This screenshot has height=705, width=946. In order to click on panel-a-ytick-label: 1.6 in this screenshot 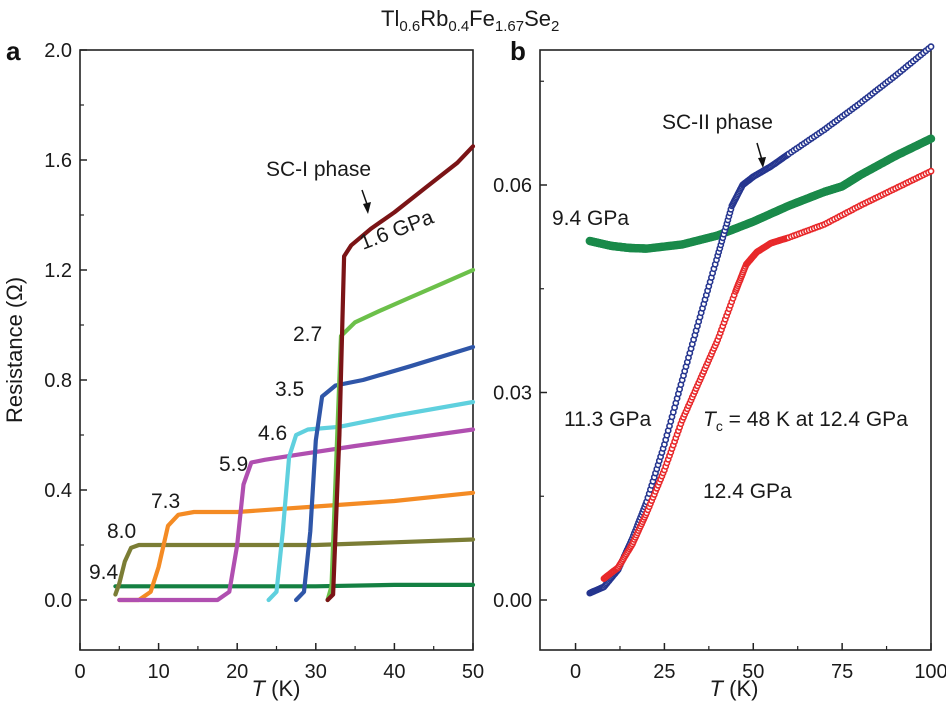, I will do `click(58, 161)`.